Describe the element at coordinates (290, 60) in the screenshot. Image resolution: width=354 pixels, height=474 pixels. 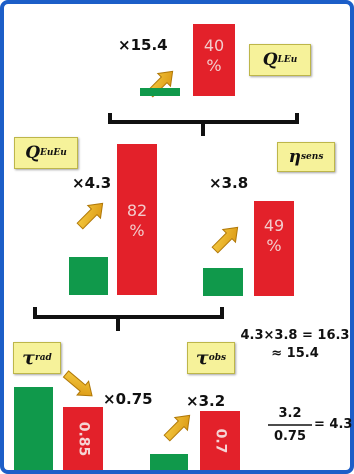
I see `badge-q-l-eu-sub: Eu` at that location.